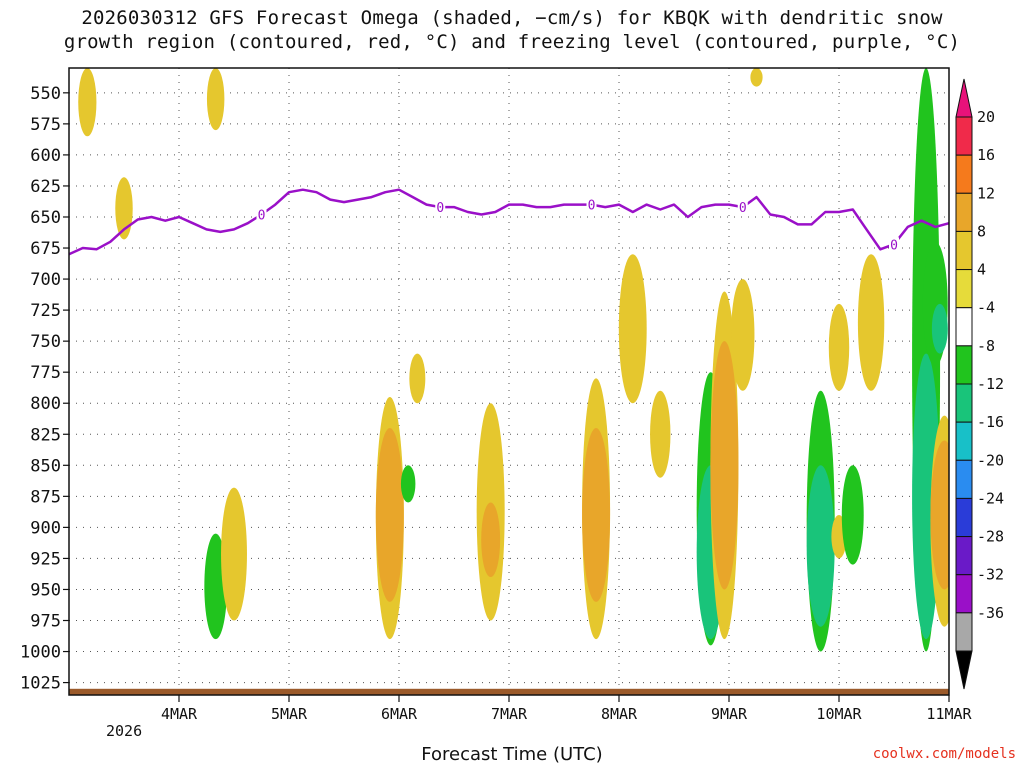 This screenshot has height=768, width=1024. Describe the element at coordinates (179, 714) in the screenshot. I see `x-tick-label: 4MAR` at that location.